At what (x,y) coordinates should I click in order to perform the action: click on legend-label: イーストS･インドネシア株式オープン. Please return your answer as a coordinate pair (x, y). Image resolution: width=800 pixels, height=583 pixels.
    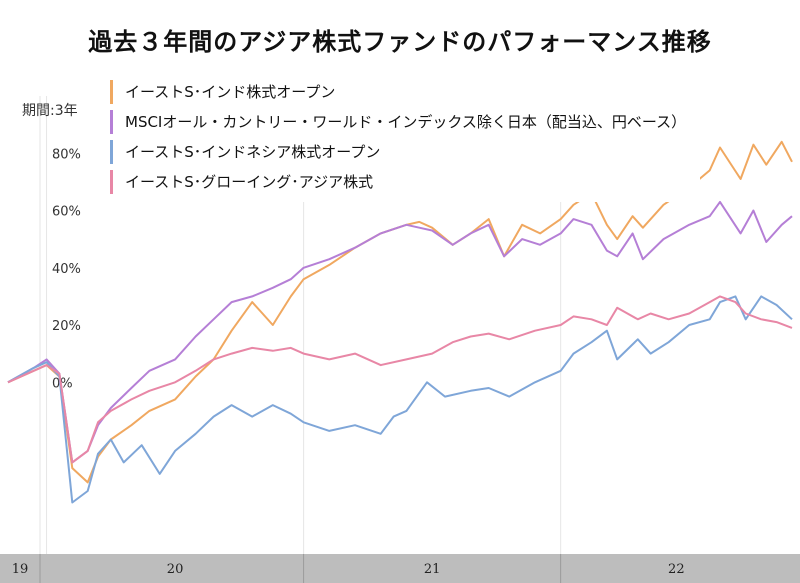
    Looking at the image, I should click on (253, 152).